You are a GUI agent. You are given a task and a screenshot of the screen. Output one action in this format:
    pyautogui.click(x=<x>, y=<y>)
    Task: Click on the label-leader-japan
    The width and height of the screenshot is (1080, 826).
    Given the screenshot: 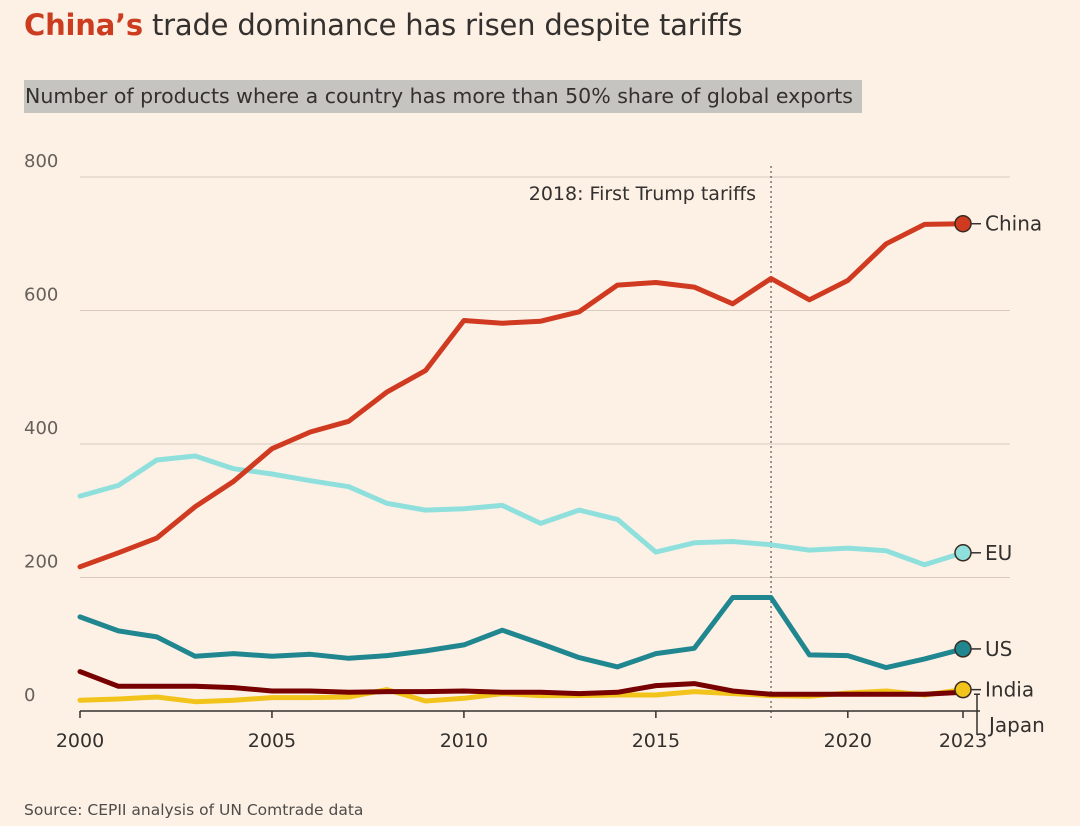 What is the action you would take?
    pyautogui.click(x=977, y=714)
    